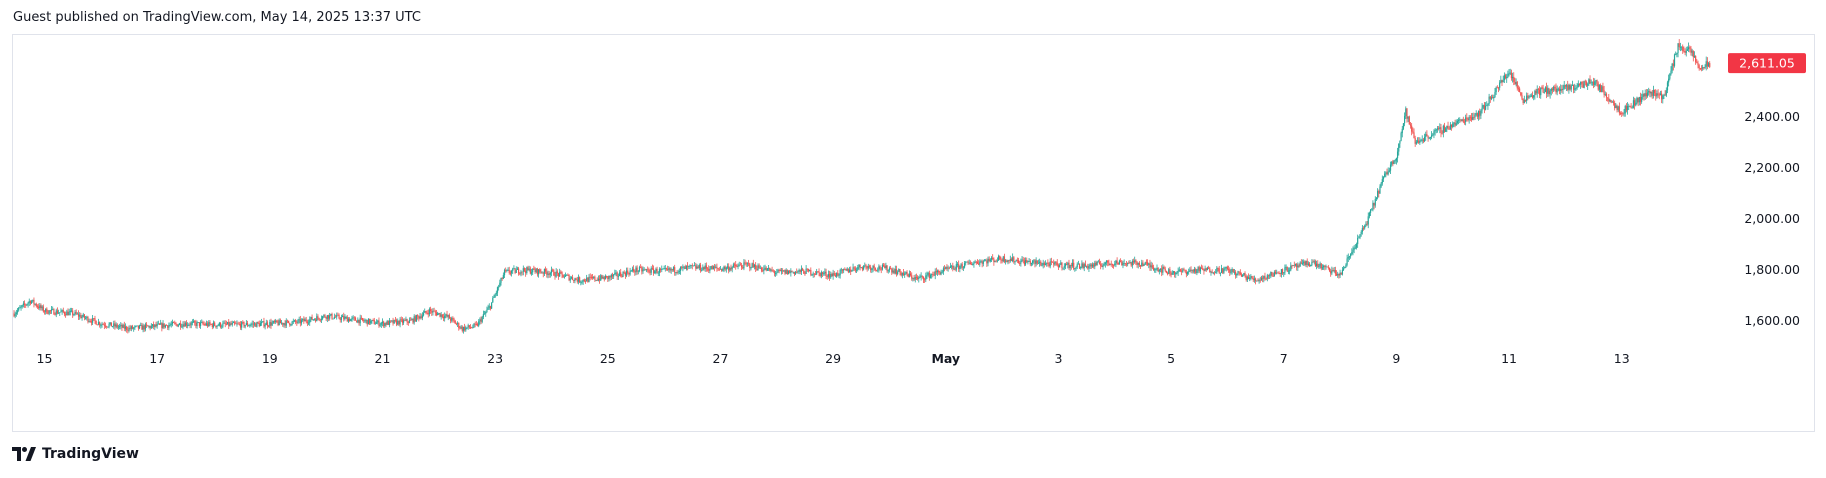  Describe the element at coordinates (1767, 63) in the screenshot. I see `last-price-marker: 2,611.05` at that location.